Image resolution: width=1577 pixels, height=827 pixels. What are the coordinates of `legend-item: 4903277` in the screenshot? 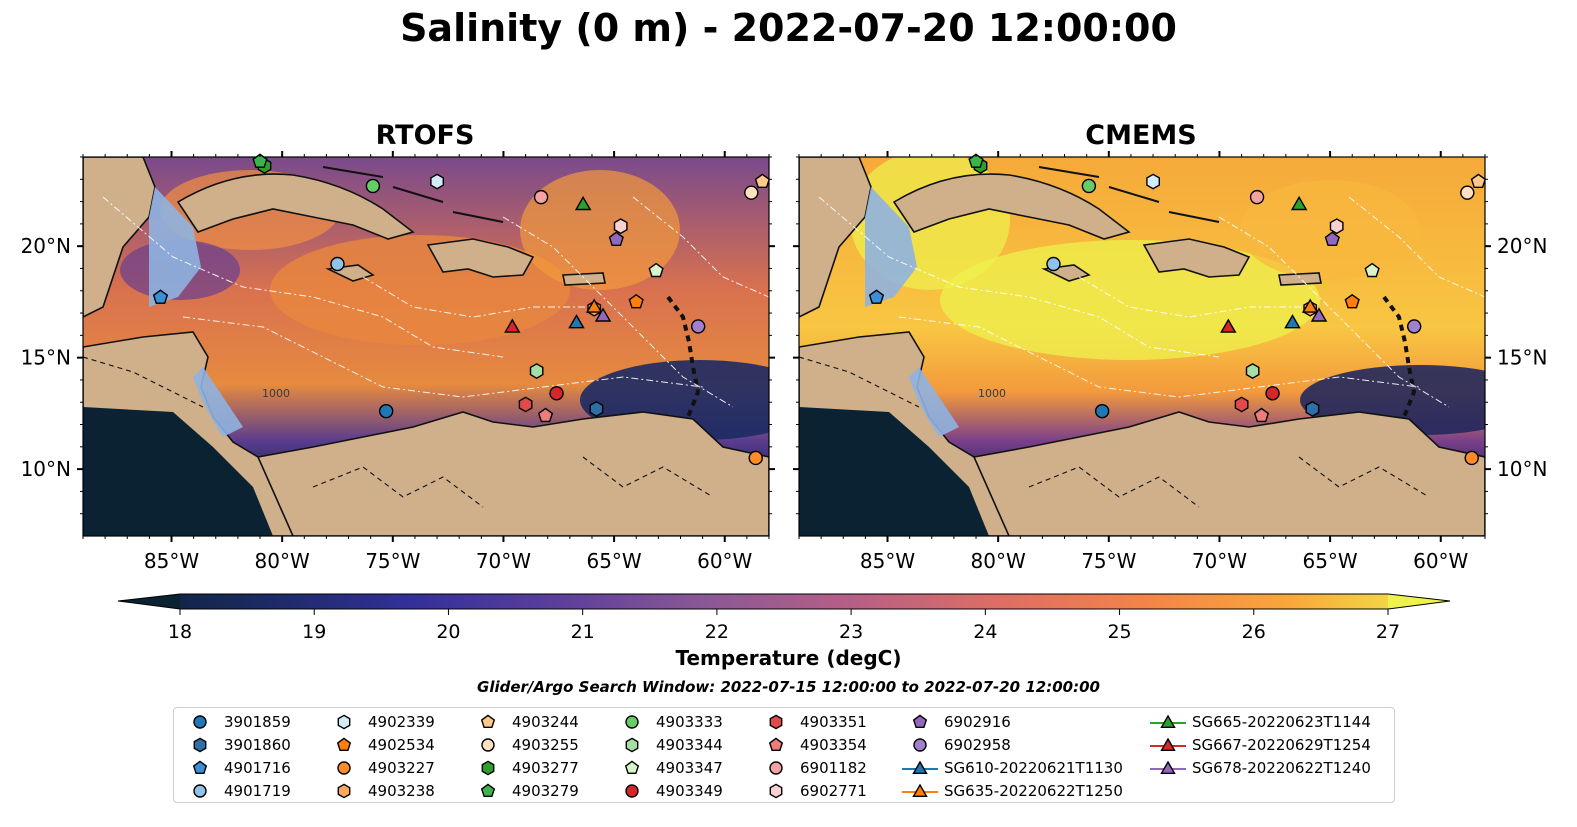 It's located at (523, 768).